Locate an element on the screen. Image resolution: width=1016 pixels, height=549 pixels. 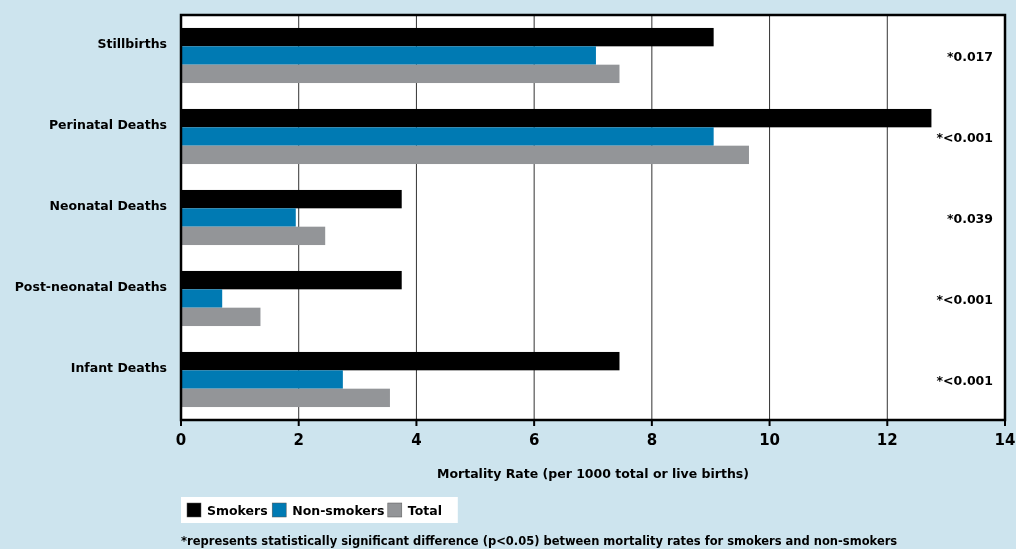
x-tick-label: 4 is located at coordinates (416, 440).